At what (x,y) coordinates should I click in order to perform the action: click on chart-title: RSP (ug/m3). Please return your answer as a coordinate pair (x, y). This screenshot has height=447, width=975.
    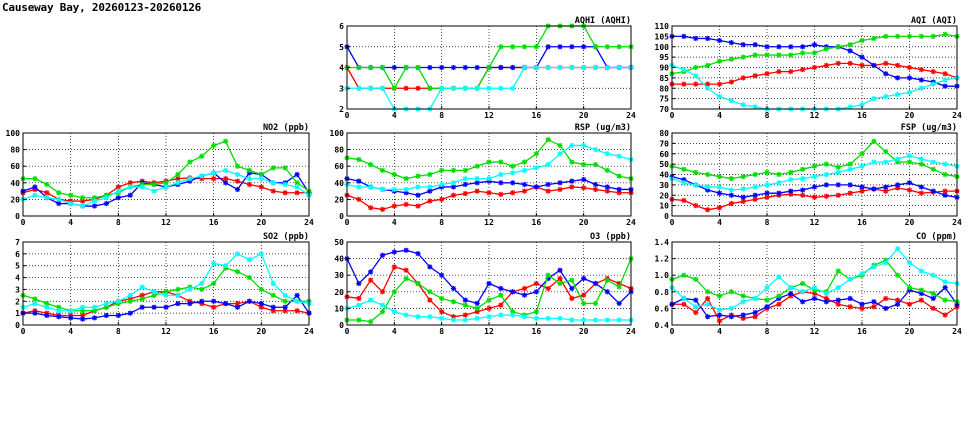
    Looking at the image, I should click on (603, 128).